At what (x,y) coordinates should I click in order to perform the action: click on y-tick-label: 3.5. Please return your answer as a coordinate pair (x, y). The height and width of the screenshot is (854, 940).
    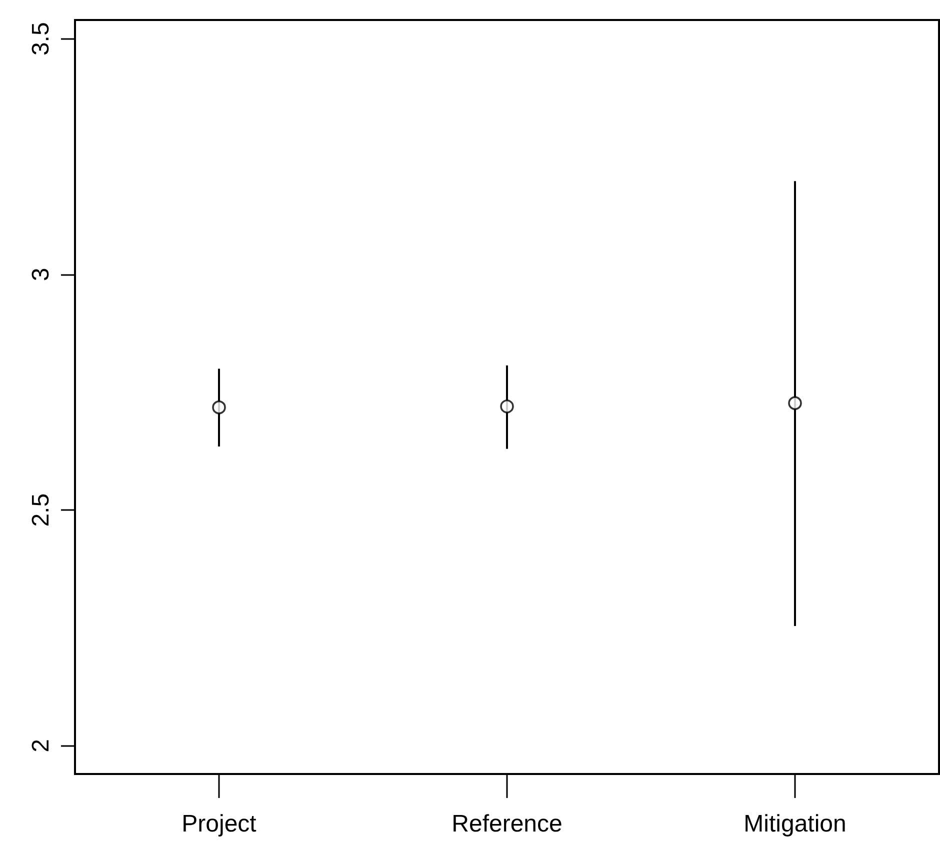
    Looking at the image, I should click on (41, 39).